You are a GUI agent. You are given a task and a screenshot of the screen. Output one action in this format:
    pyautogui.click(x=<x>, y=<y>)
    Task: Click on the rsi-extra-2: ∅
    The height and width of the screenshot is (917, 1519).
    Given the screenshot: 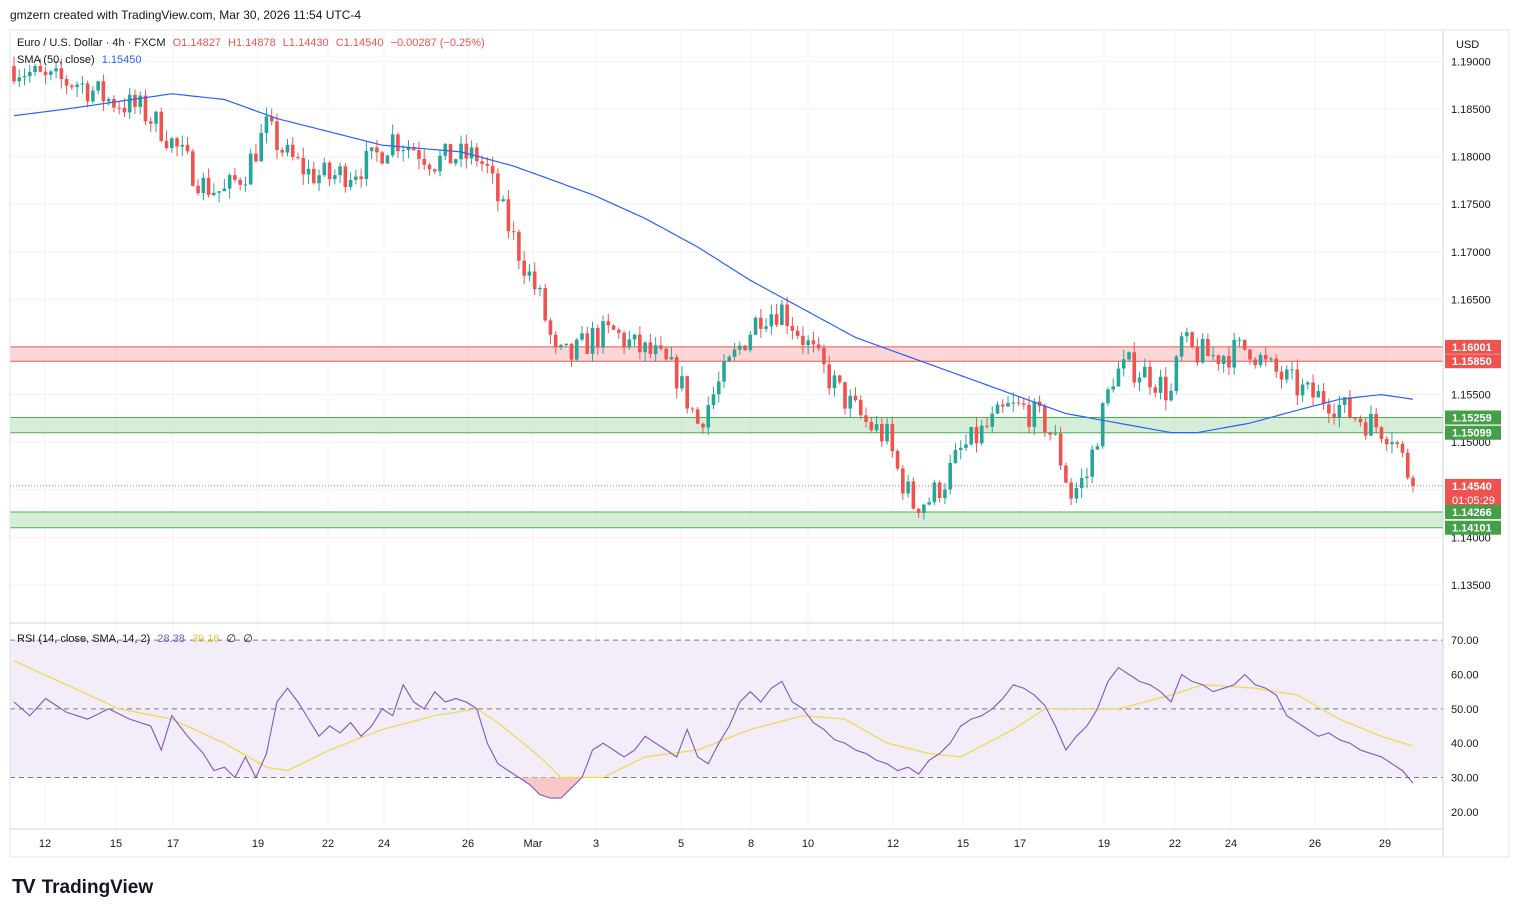 What is the action you would take?
    pyautogui.click(x=248, y=639)
    